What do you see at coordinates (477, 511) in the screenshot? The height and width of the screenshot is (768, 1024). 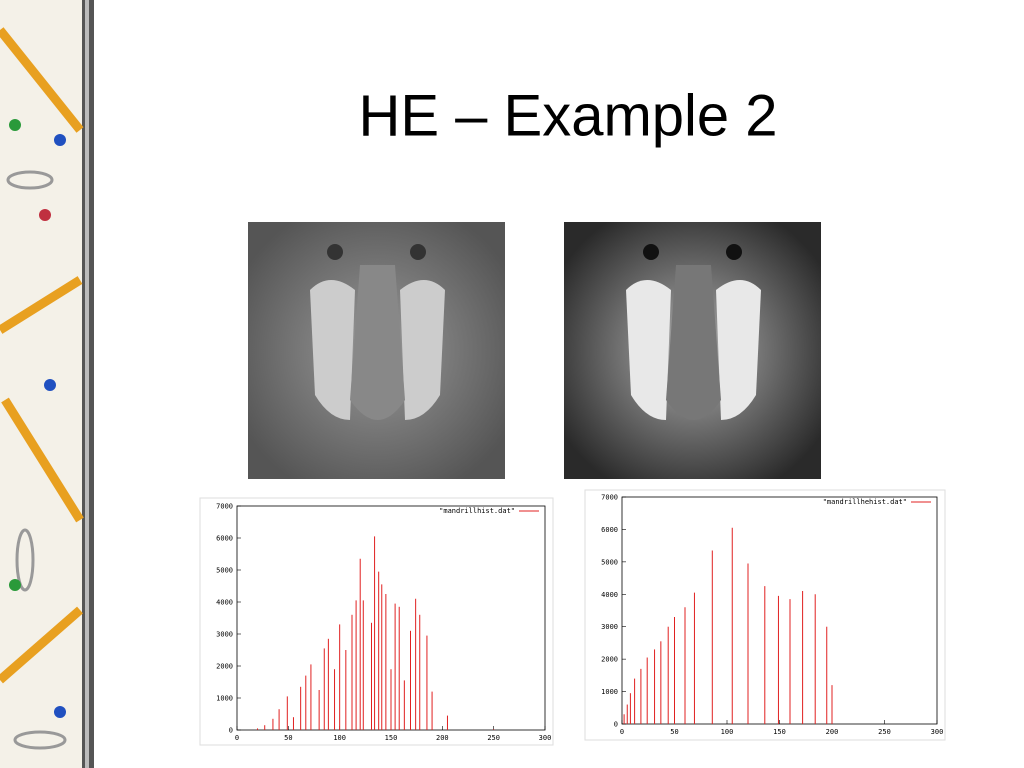 I see `legend-label: "mandrillhist.dat"` at bounding box center [477, 511].